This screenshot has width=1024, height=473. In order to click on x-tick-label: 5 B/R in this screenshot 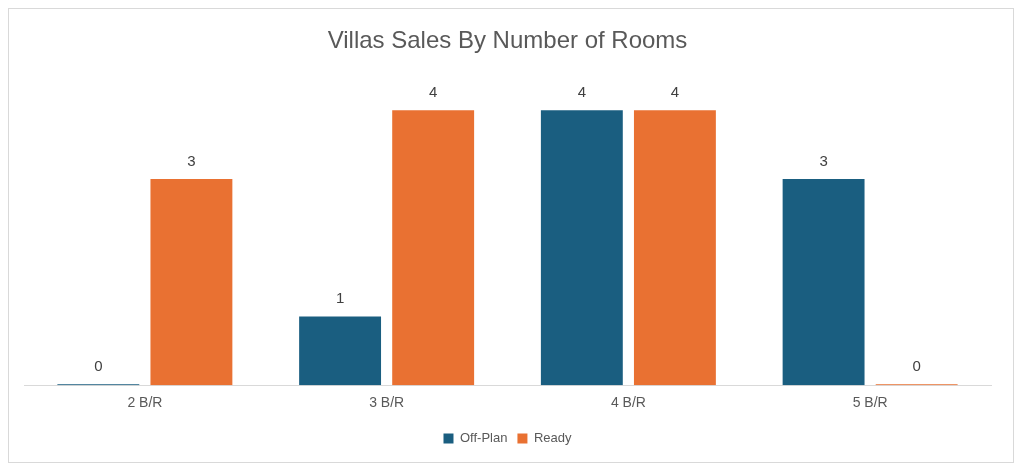, I will do `click(870, 402)`.